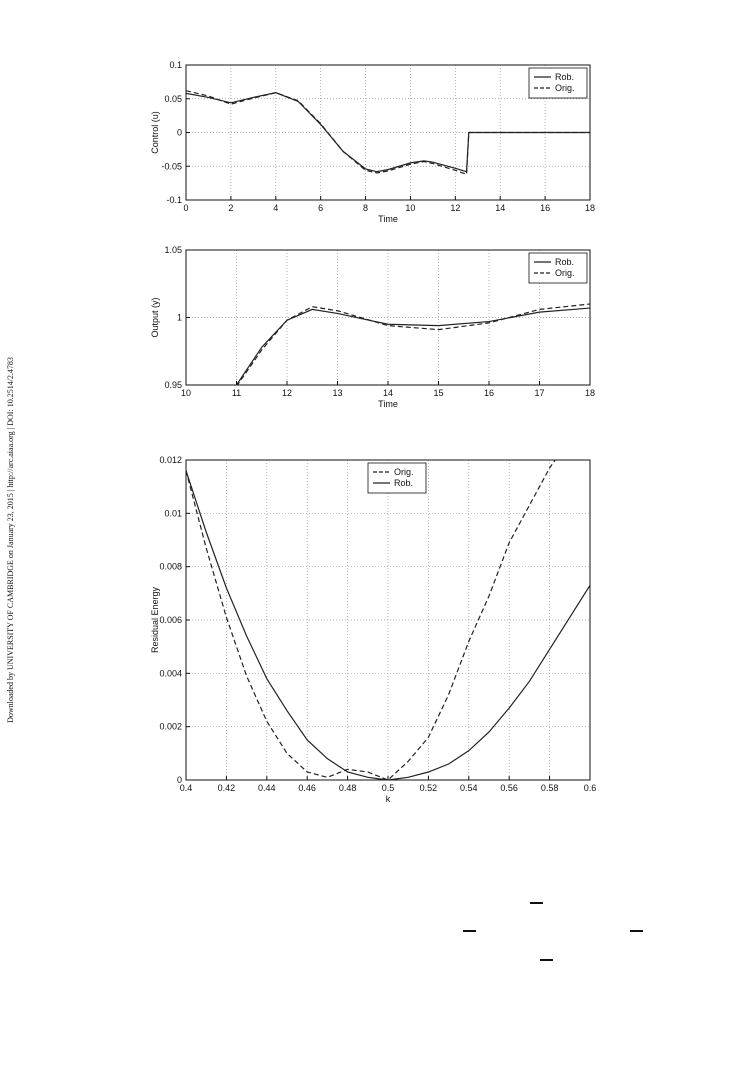  What do you see at coordinates (173, 513) in the screenshot?
I see `y-tick-label: 0.01` at bounding box center [173, 513].